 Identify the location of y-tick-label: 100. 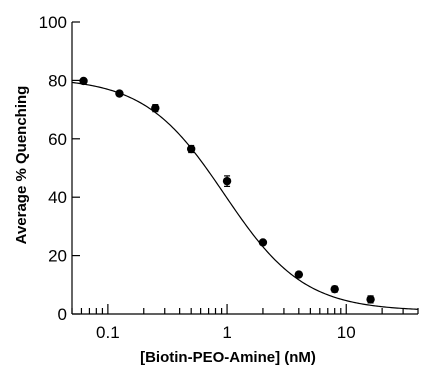
(53, 22).